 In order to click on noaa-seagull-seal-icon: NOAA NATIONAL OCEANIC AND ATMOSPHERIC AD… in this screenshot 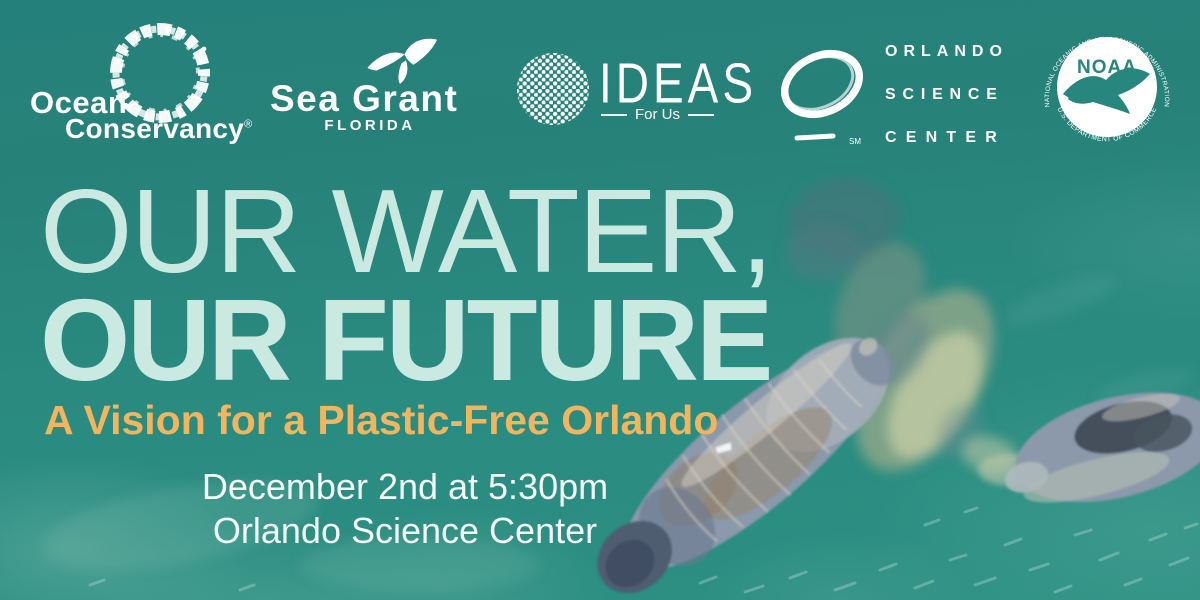, I will do `click(1107, 89)`.